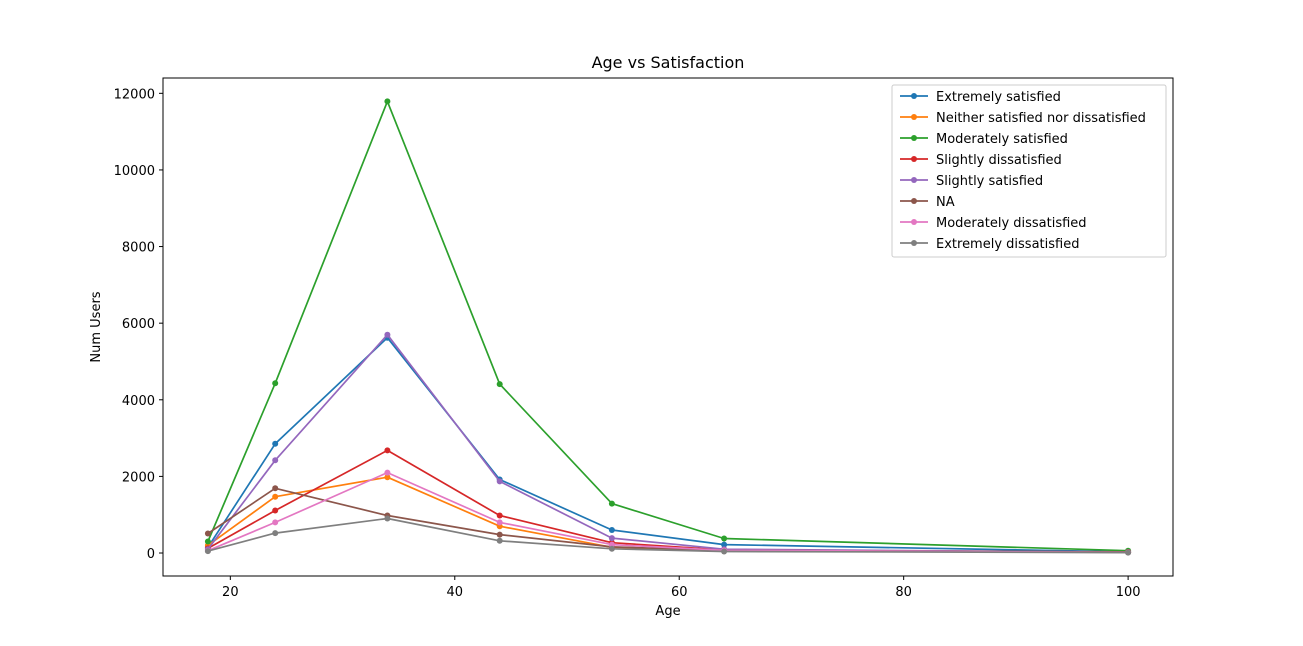  What do you see at coordinates (1041, 118) in the screenshot?
I see `legend-label: Neither satisfied nor dissatisfied` at bounding box center [1041, 118].